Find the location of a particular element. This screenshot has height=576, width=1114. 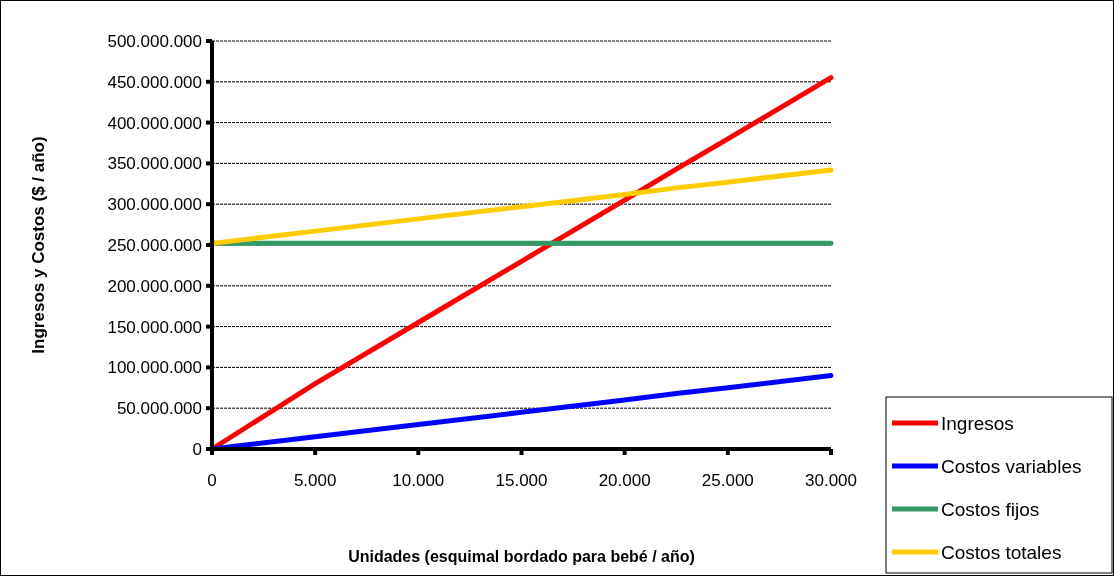

x-tick-label: 0 is located at coordinates (212, 480).